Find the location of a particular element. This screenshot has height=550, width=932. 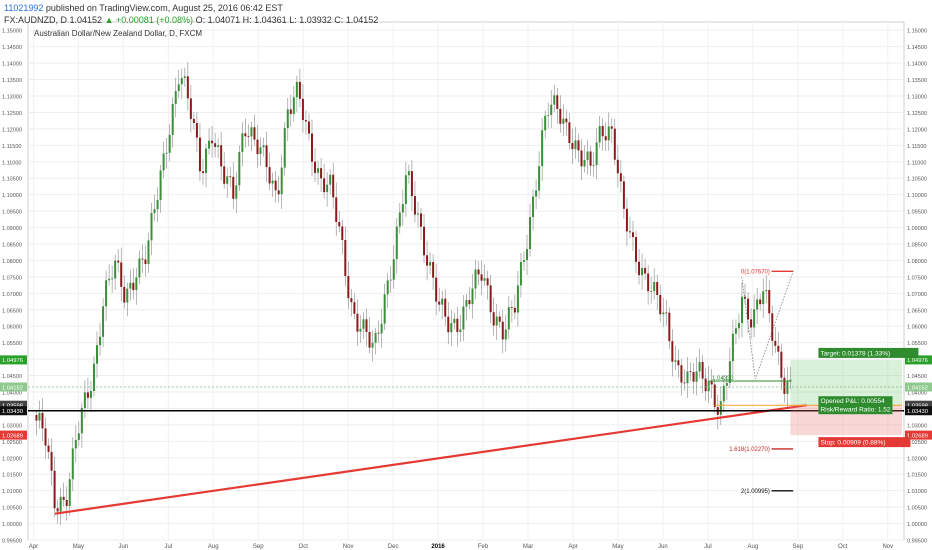

username: 11021992 is located at coordinates (24, 8).